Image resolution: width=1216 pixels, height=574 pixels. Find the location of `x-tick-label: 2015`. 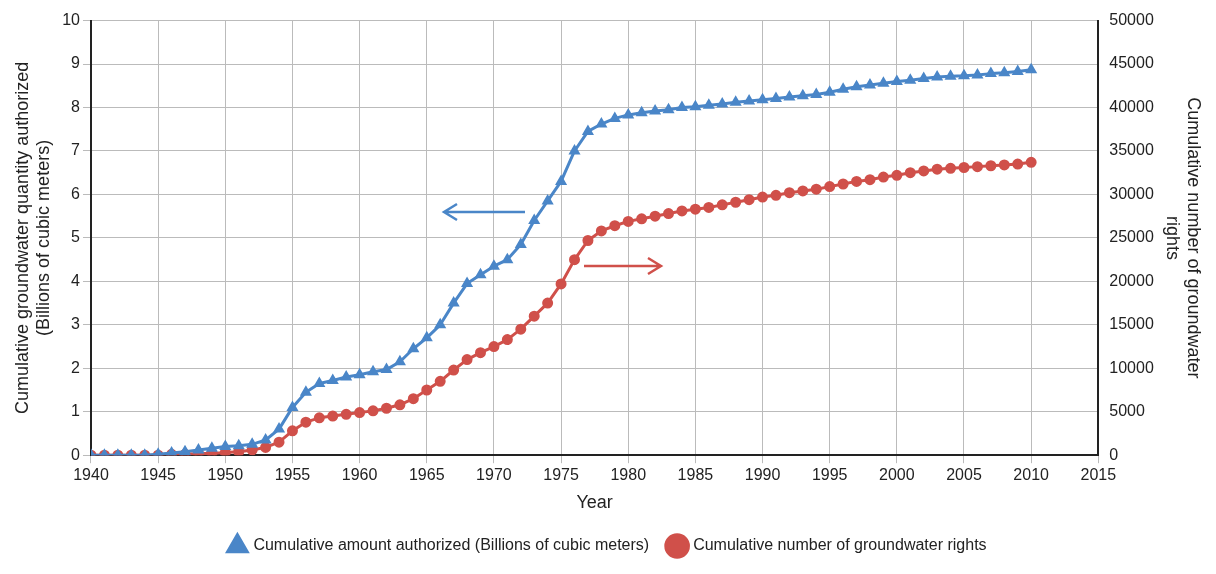

x-tick-label: 2015 is located at coordinates (1098, 475).